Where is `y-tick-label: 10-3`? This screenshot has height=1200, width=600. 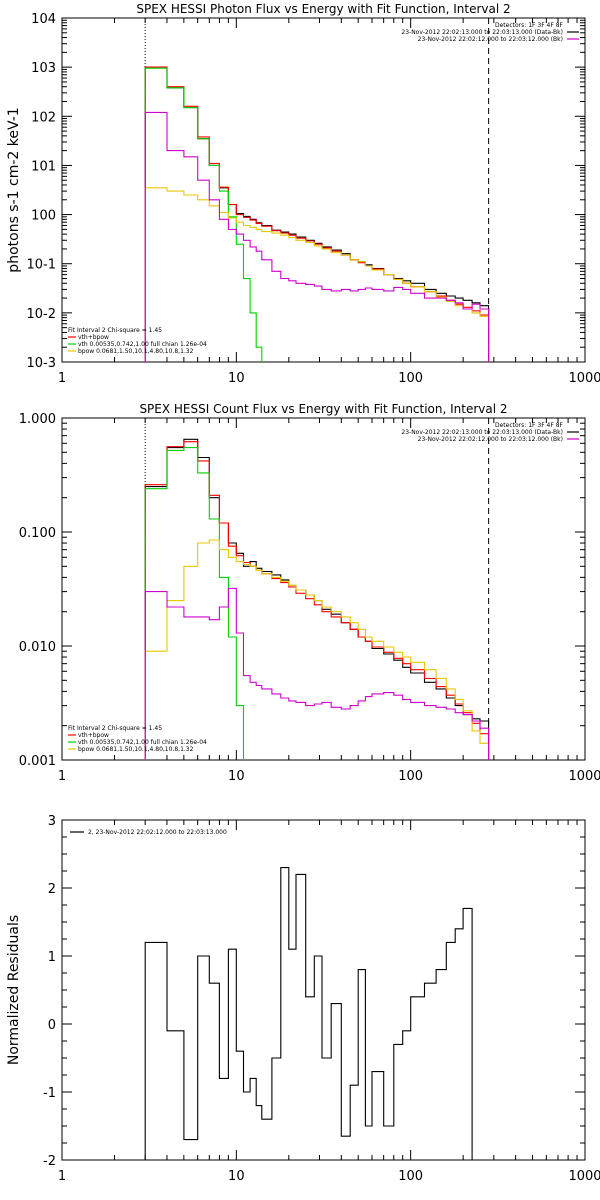 y-tick-label: 10-3 is located at coordinates (41, 363).